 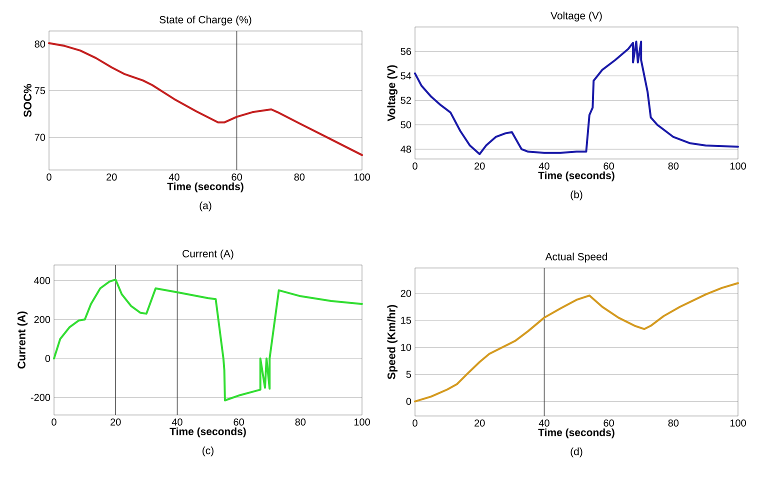 I want to click on y-tick-label: 48, so click(x=406, y=149).